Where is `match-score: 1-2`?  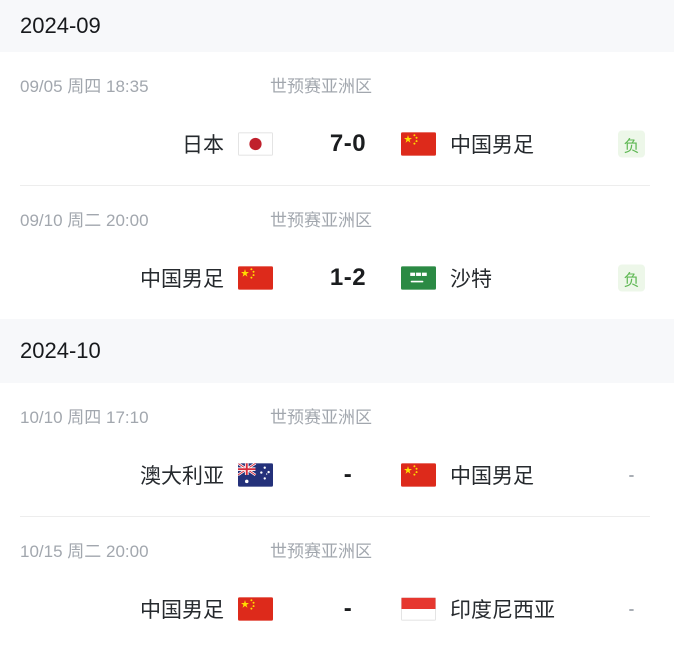
match-score: 1-2 is located at coordinates (348, 277).